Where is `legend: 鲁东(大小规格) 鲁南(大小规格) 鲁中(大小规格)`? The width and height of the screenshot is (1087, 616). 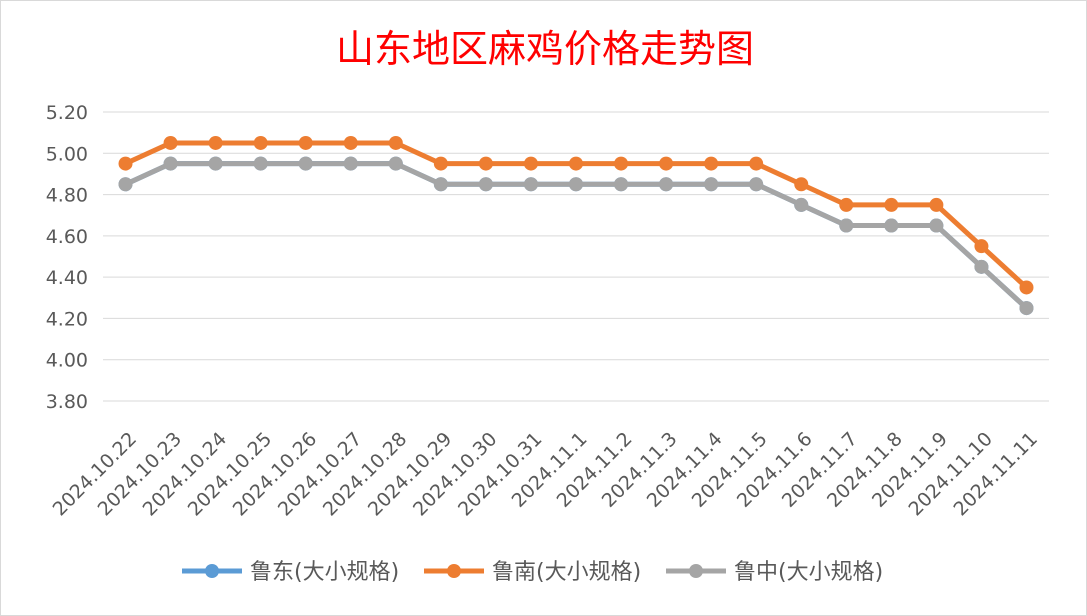 legend: 鲁东(大小规格) 鲁南(大小规格) 鲁中(大小规格) is located at coordinates (532, 572).